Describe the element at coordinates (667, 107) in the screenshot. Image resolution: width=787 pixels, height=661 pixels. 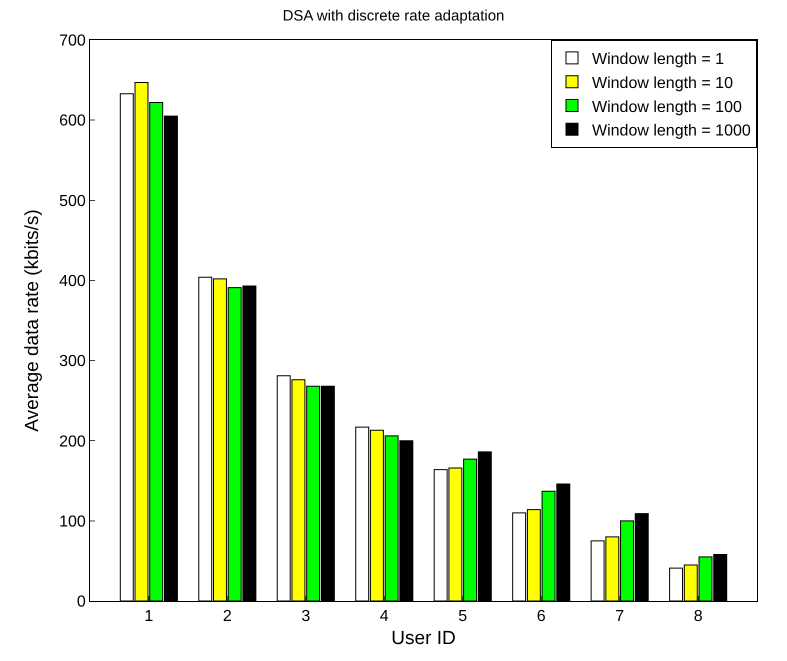
I see `legend-label: Window length = 100` at that location.